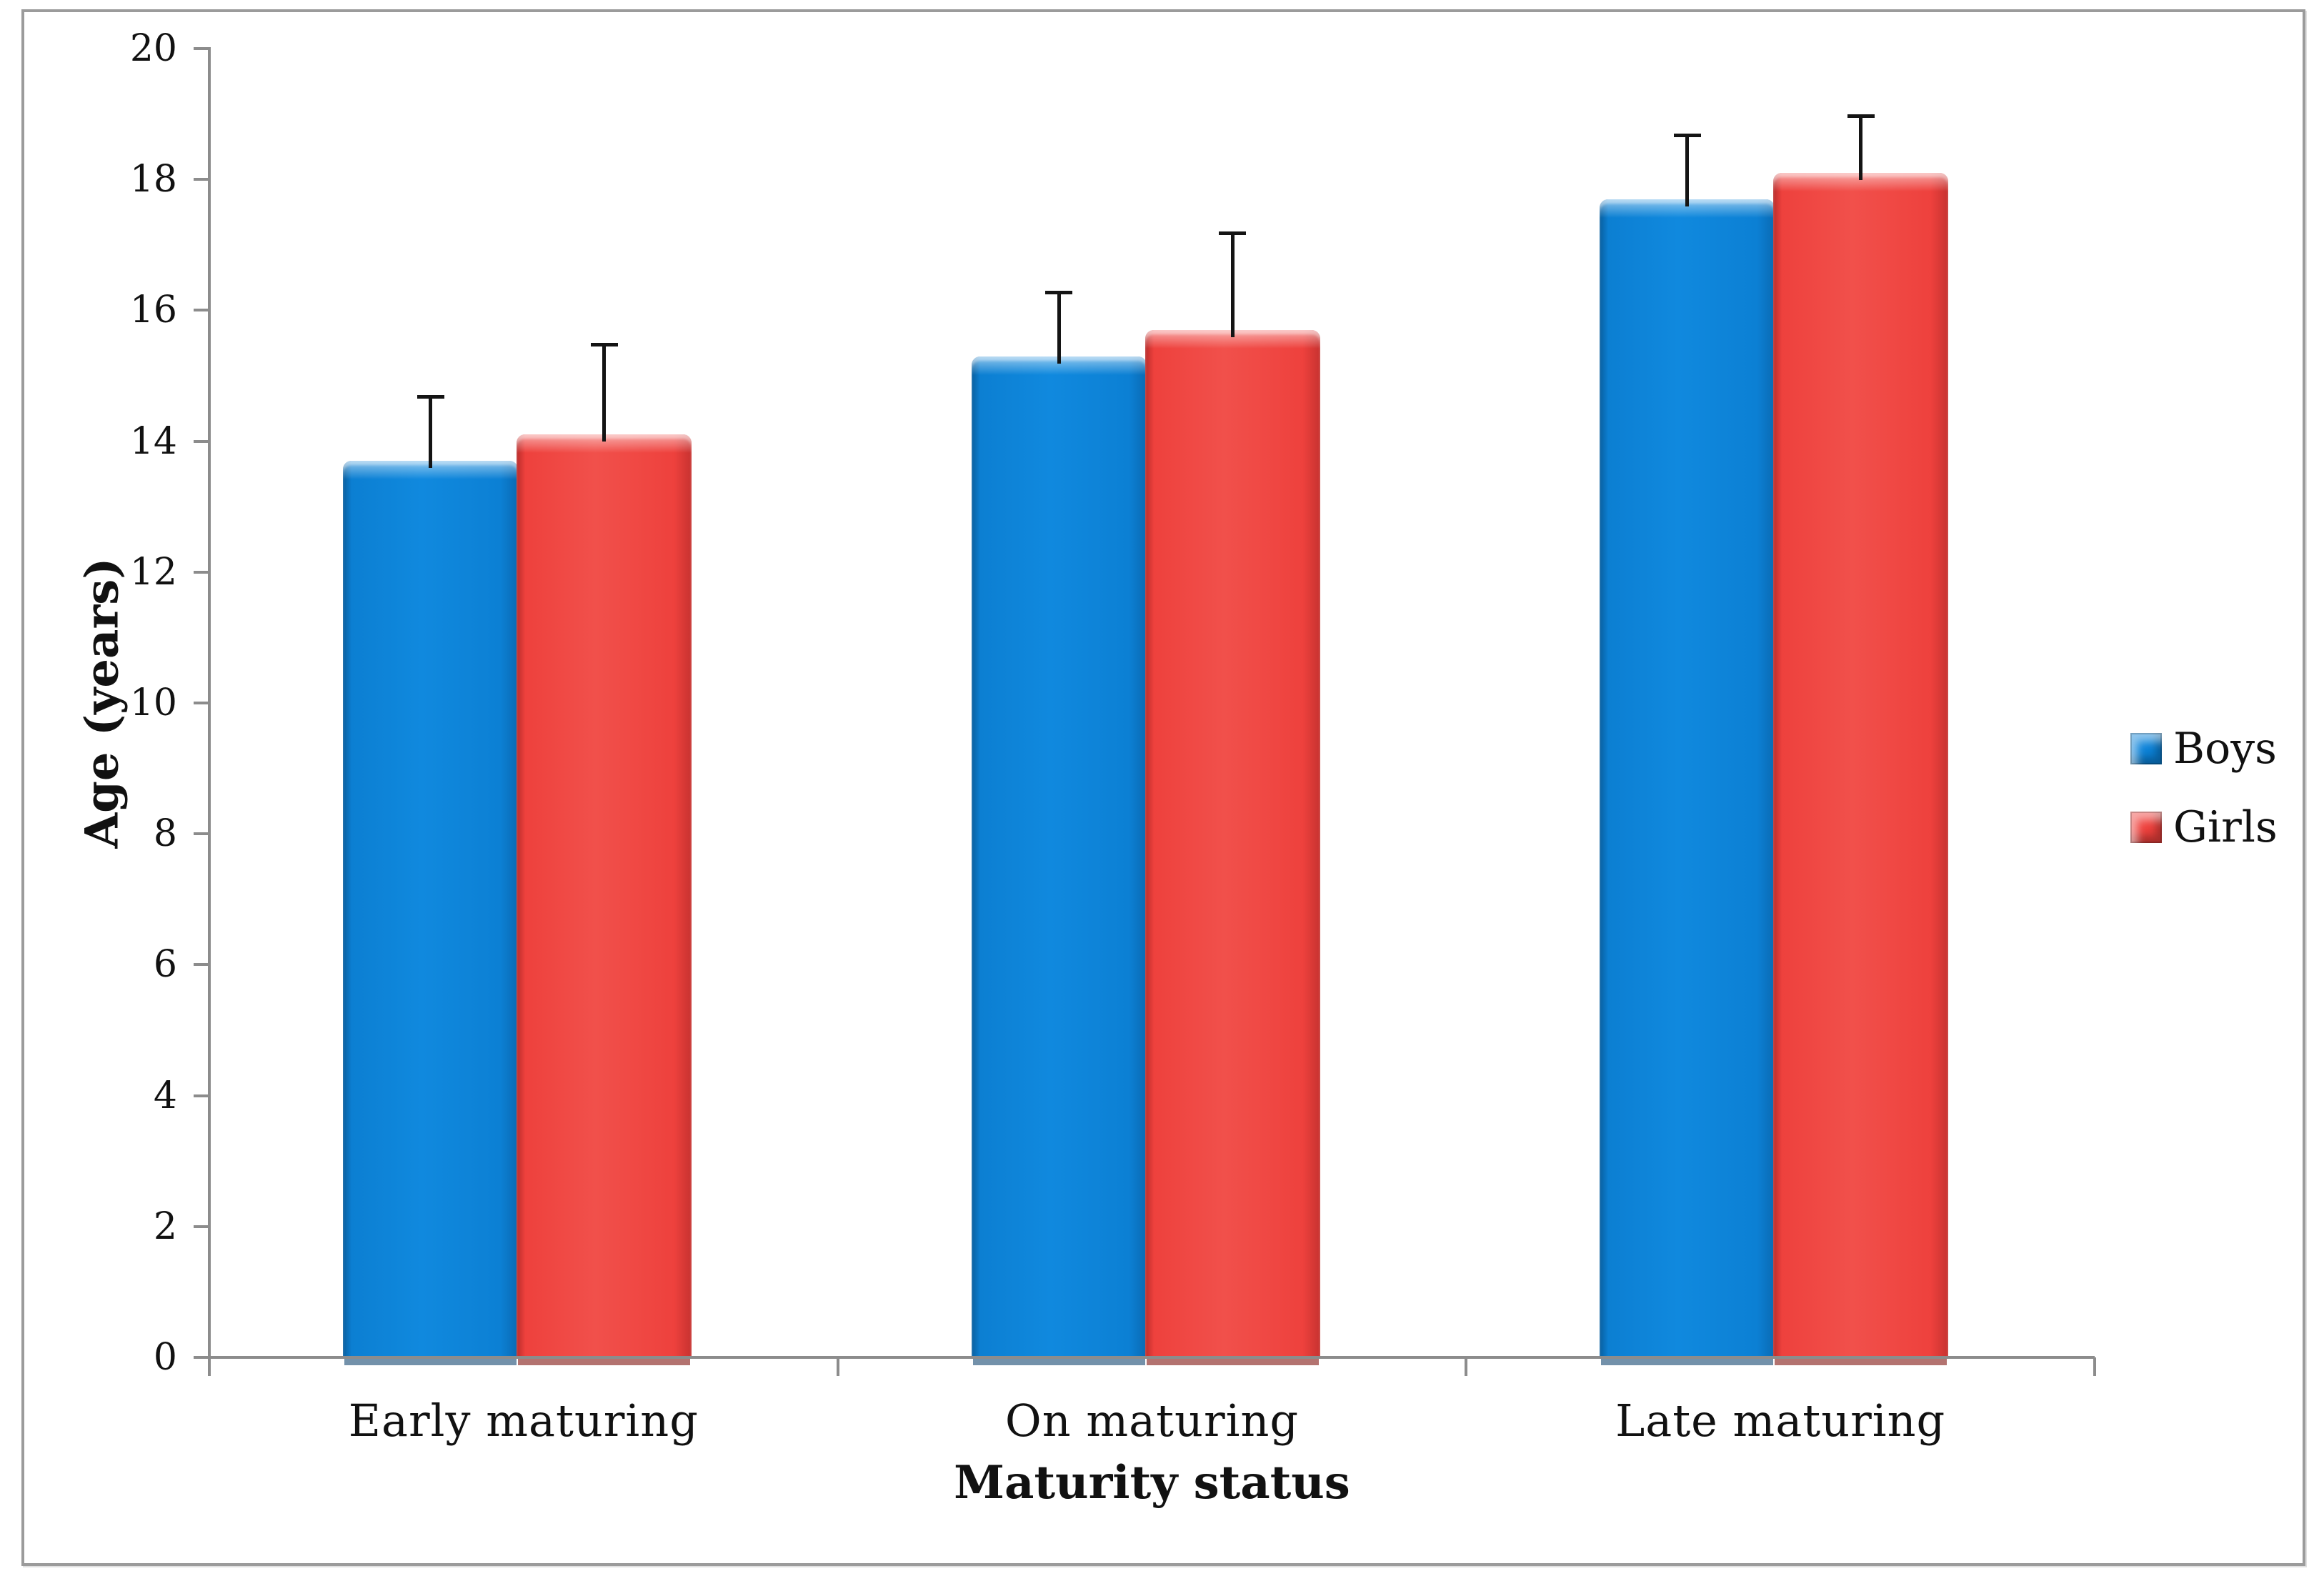  I want to click on error-bar-girls-late-maturing, so click(1861, 147).